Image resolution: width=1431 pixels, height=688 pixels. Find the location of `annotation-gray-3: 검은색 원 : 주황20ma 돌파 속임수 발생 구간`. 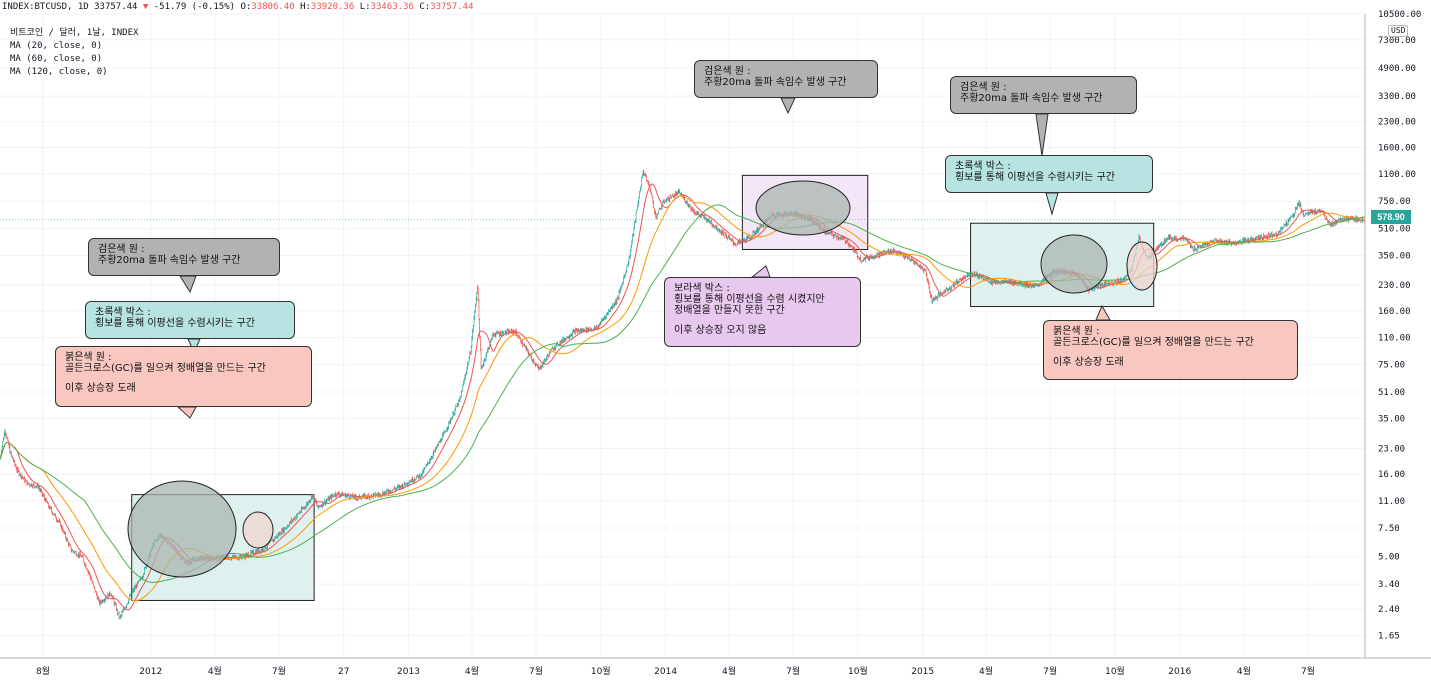

annotation-gray-3: 검은색 원 : 주황20ma 돌파 속임수 발생 구간 is located at coordinates (1043, 95).